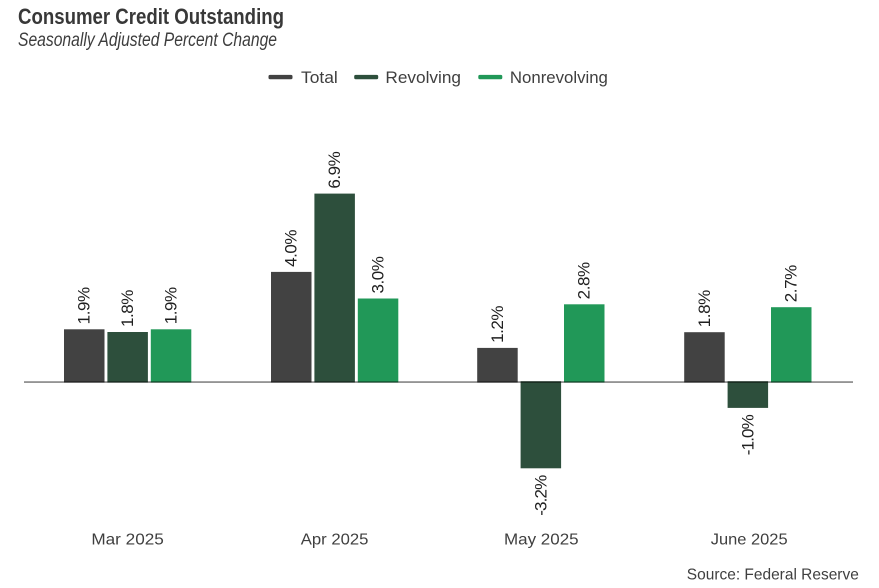 The image size is (879, 588). I want to click on svg-text: Source: Federal Reserve, so click(773, 574).